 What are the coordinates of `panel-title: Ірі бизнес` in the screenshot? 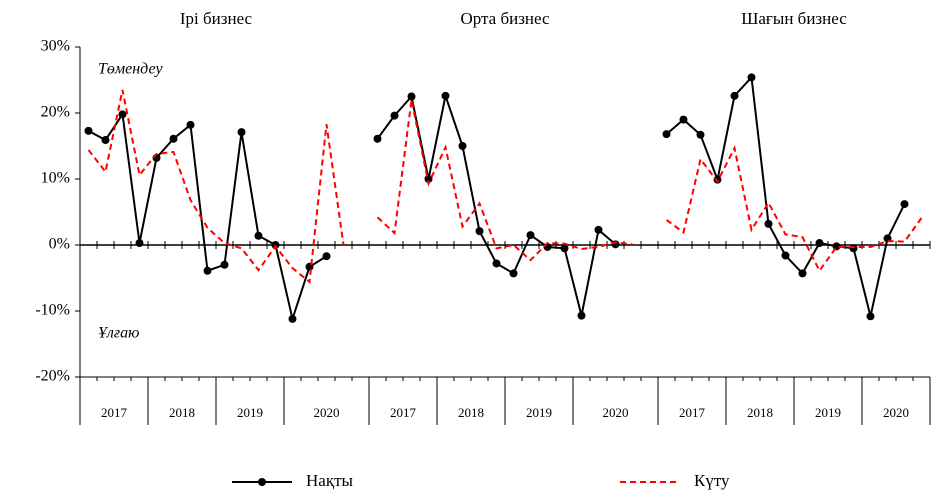 It's located at (216, 18).